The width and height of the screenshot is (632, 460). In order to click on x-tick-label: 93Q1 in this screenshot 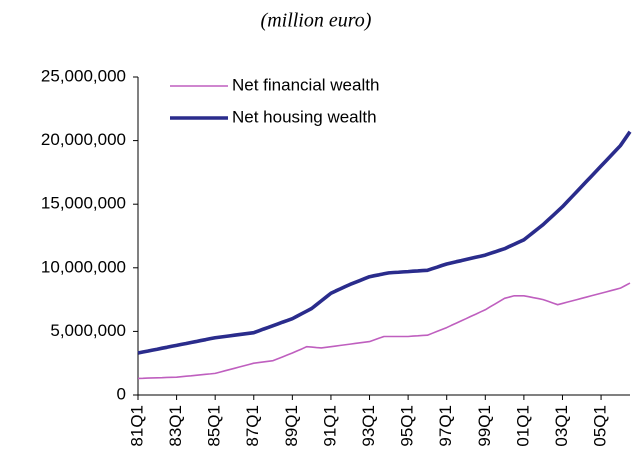, I will do `click(368, 426)`.